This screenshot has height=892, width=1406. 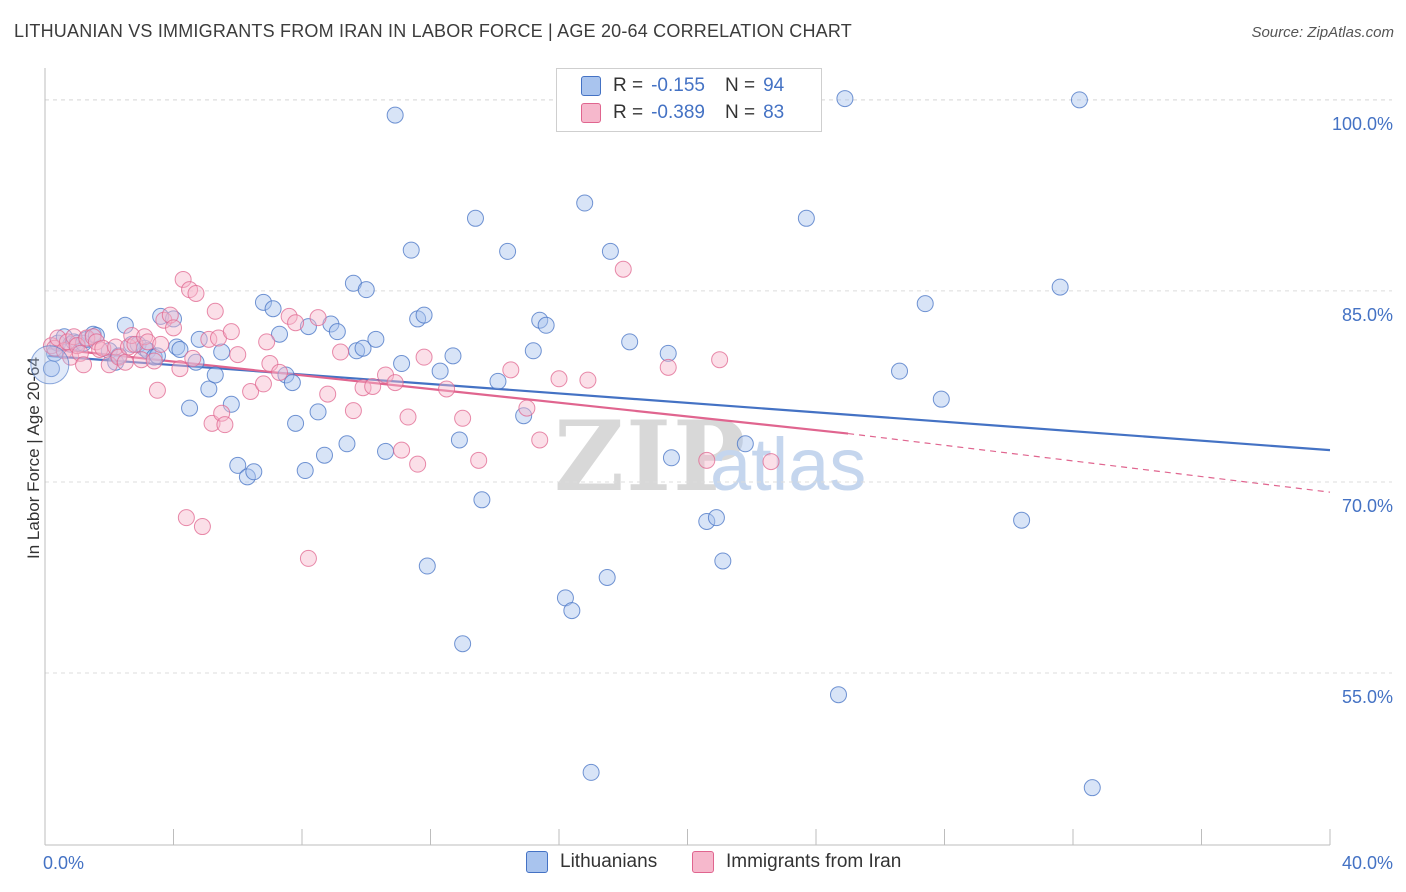 What do you see at coordinates (689, 403) in the screenshot?
I see `lithuanian-trend-line` at bounding box center [689, 403].